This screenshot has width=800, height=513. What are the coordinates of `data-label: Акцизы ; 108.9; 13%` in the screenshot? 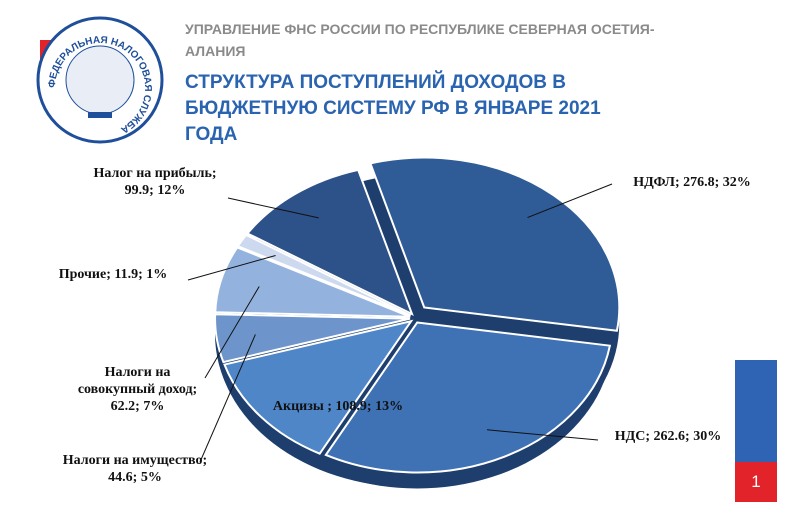 It's located at (338, 406).